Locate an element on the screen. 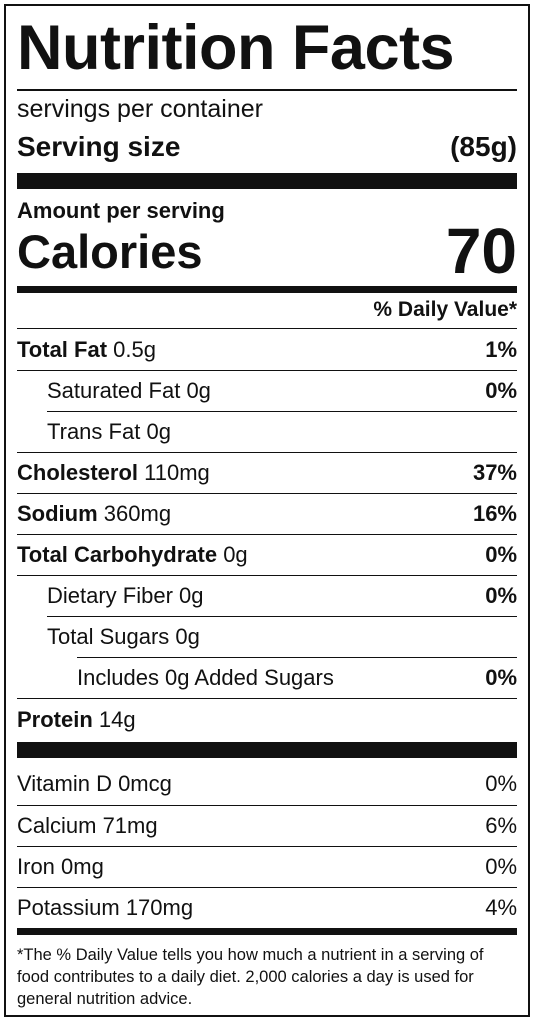 The width and height of the screenshot is (537, 1024). calories-row: Calories 70 is located at coordinates (267, 251).